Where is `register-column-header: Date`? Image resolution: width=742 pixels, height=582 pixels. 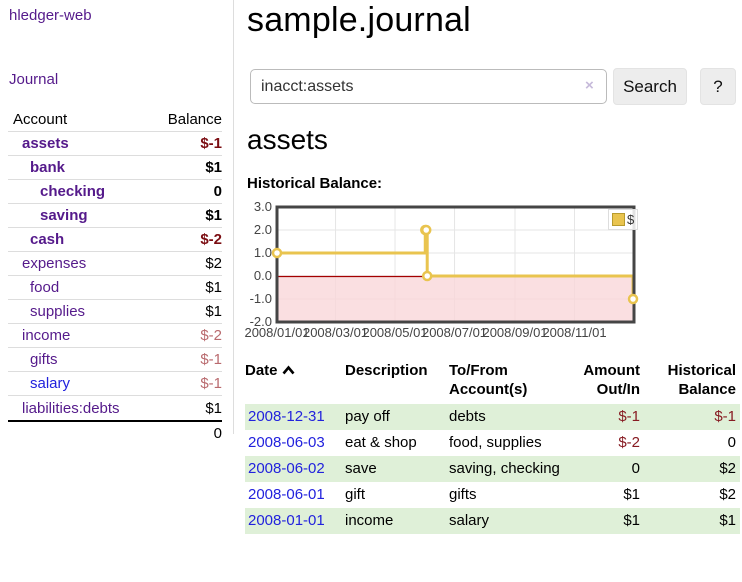
register-column-header: Date is located at coordinates (295, 378).